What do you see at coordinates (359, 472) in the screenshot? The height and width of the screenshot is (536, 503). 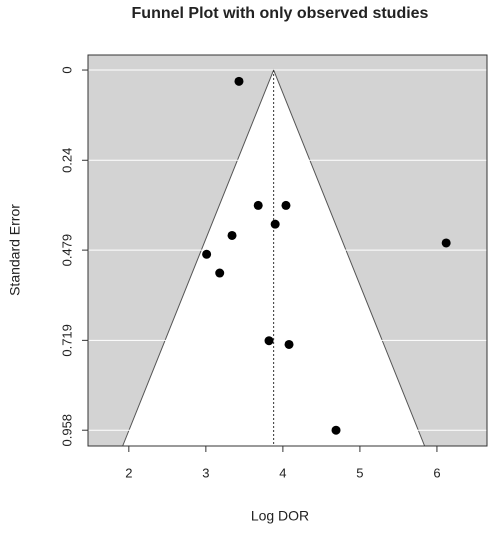 I see `x-tick-label: 5` at bounding box center [359, 472].